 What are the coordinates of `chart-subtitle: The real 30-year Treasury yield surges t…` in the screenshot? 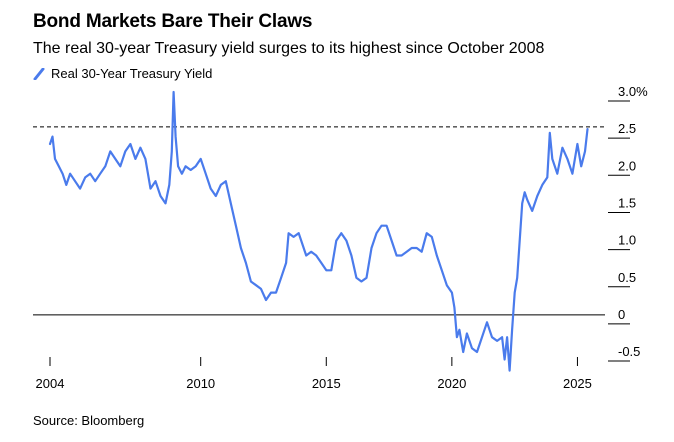 It's located at (289, 48).